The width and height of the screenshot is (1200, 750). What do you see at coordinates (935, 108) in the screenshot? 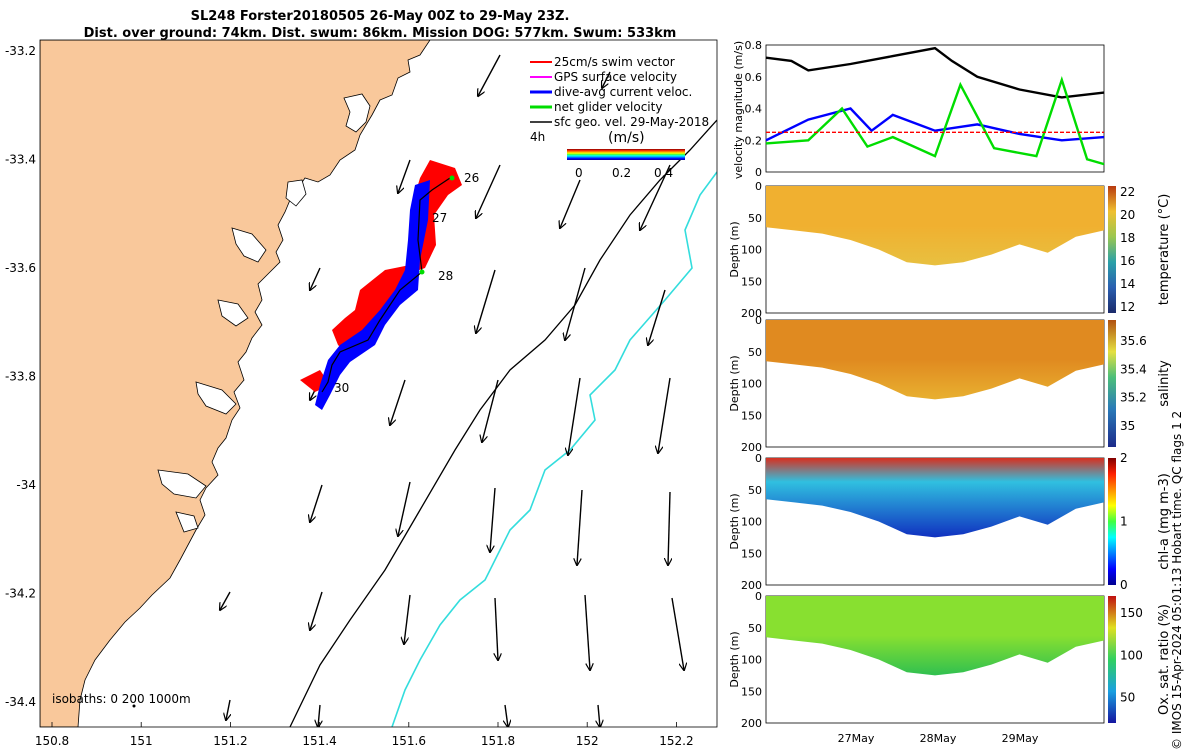
I see `velocity-frame` at bounding box center [935, 108].